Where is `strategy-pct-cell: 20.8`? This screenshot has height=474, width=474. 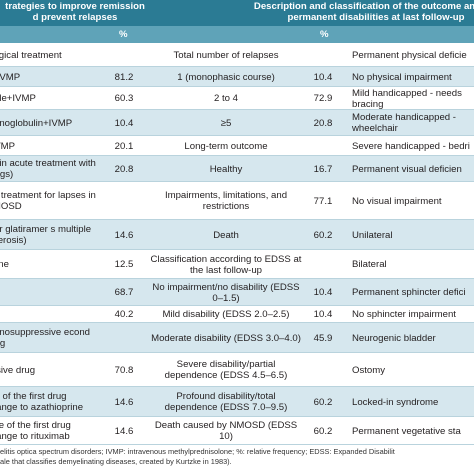
strategy-pct-cell: 20.8 is located at coordinates (124, 169).